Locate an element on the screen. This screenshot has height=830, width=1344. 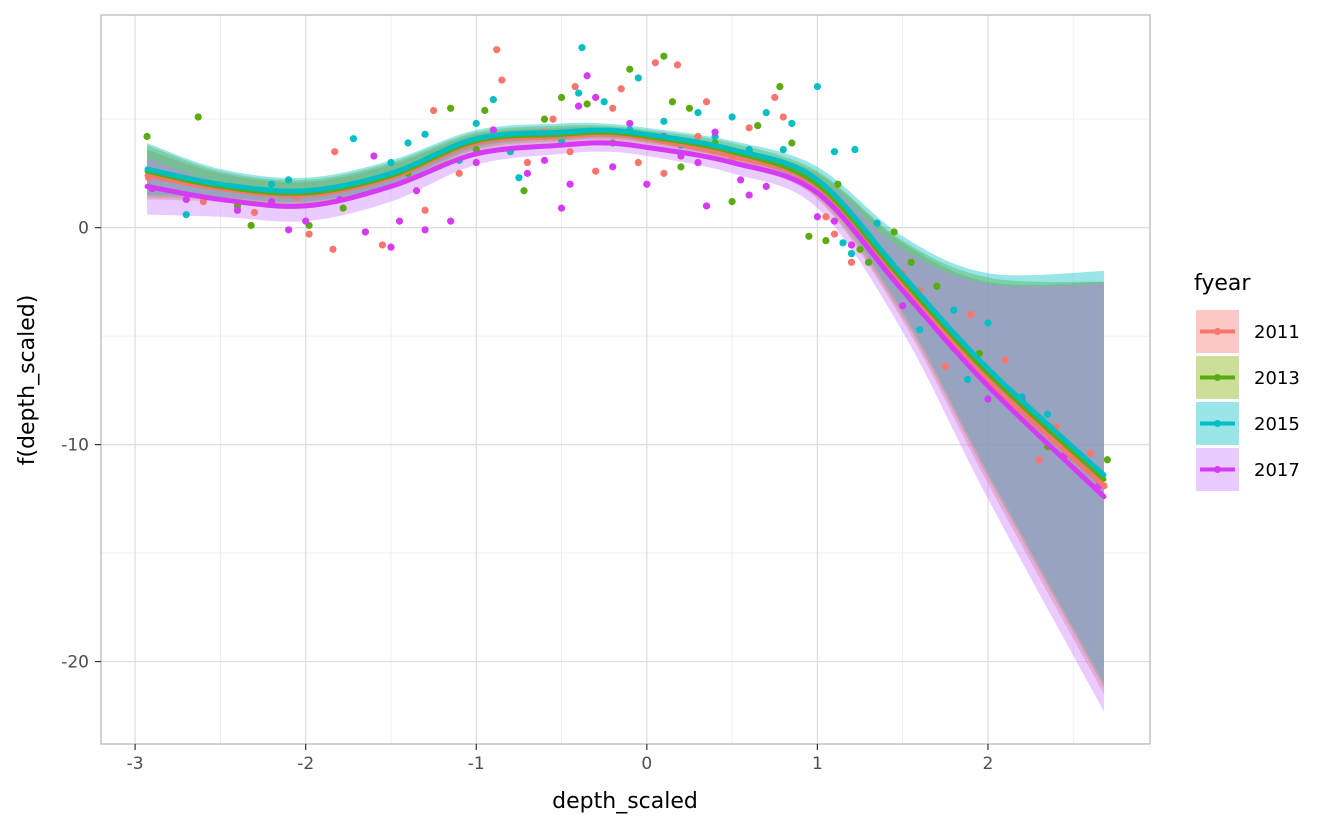
legend-label-2013: 2013 is located at coordinates (1277, 378).